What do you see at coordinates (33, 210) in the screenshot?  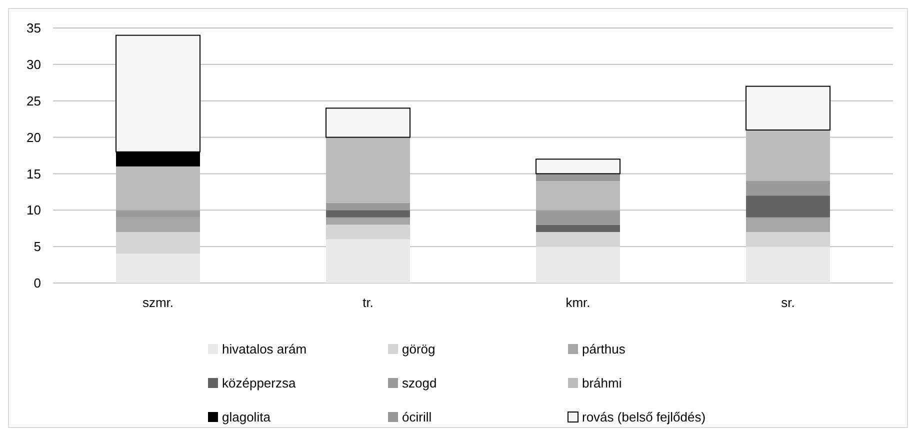 I see `y-tick-label: 10` at bounding box center [33, 210].